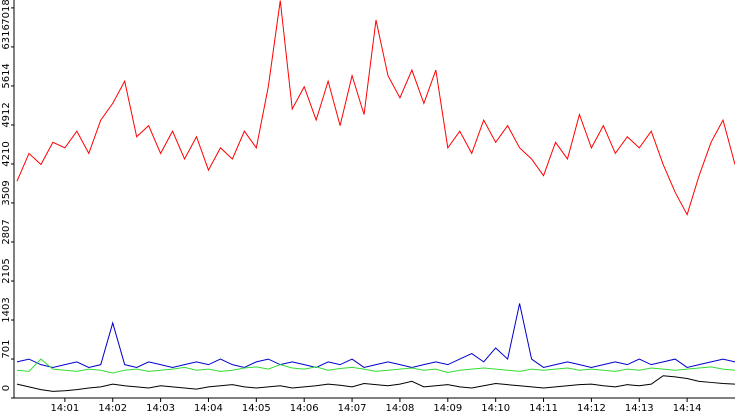 The width and height of the screenshot is (735, 415). Describe the element at coordinates (6, 388) in the screenshot. I see `y-tick-label: 0` at that location.